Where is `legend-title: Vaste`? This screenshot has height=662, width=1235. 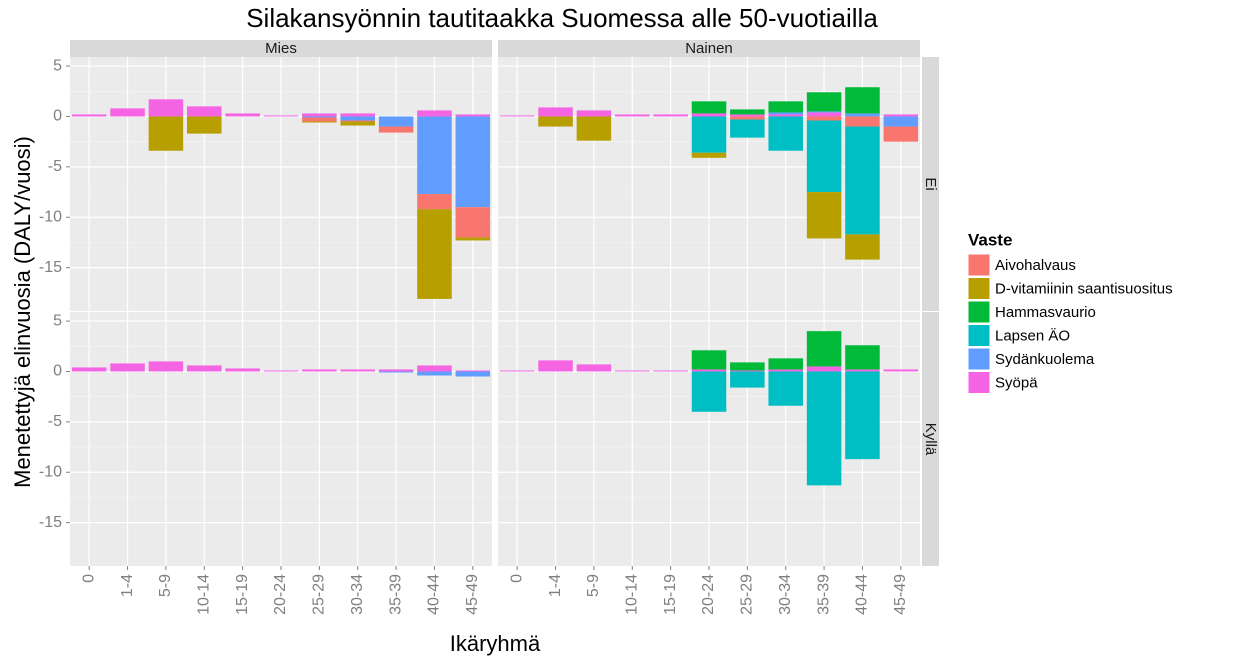
legend-title: Vaste is located at coordinates (990, 239).